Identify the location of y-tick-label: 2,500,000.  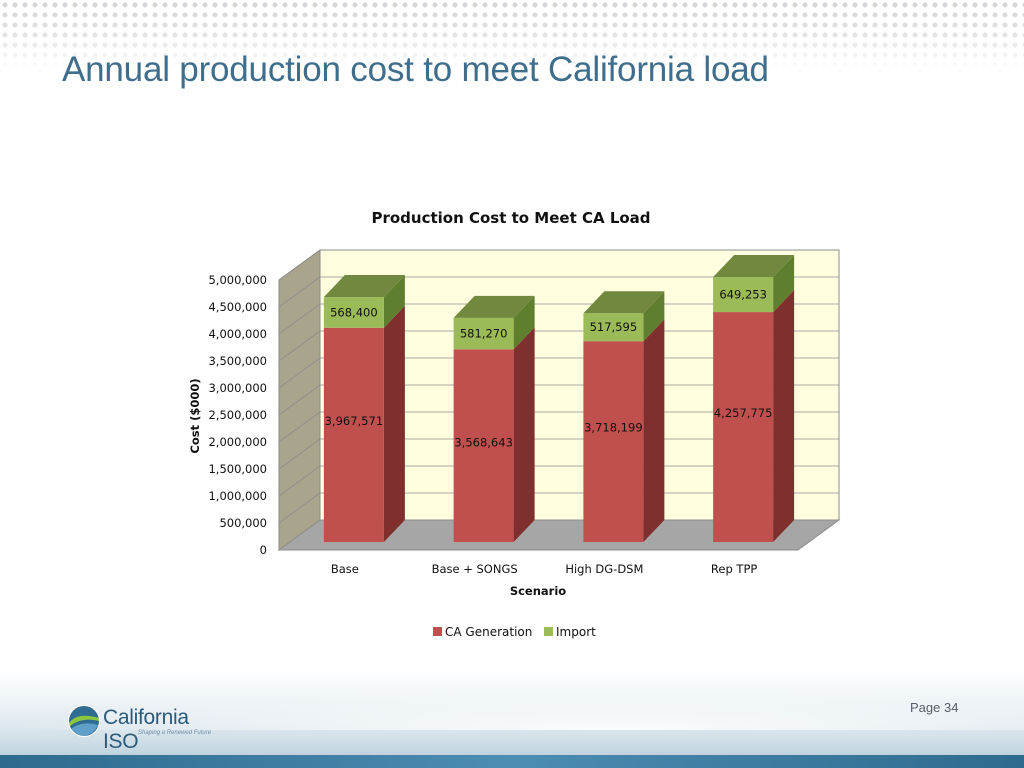
(237, 415).